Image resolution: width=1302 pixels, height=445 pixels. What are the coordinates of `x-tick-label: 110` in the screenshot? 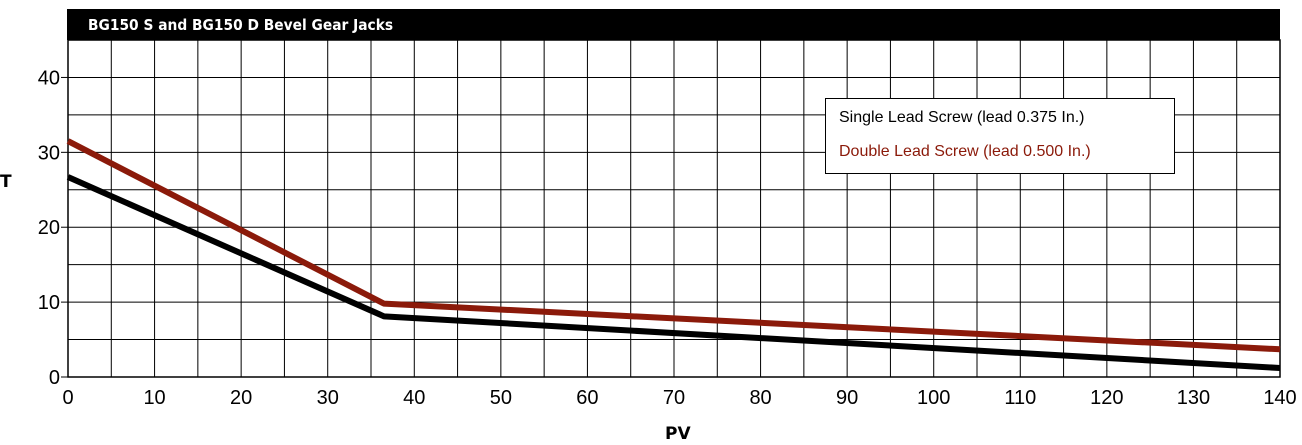 It's located at (1020, 398).